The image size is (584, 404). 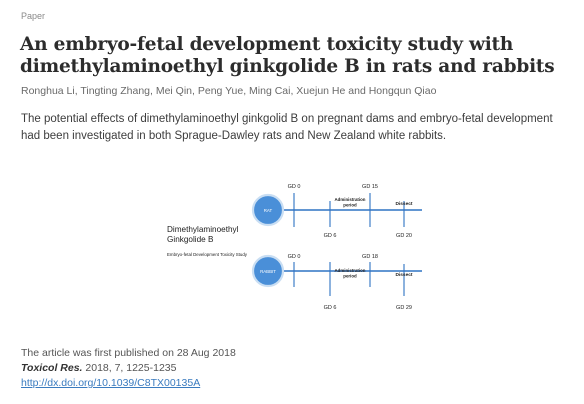 I want to click on rabbit-gd-start: GD 0, so click(x=294, y=257).